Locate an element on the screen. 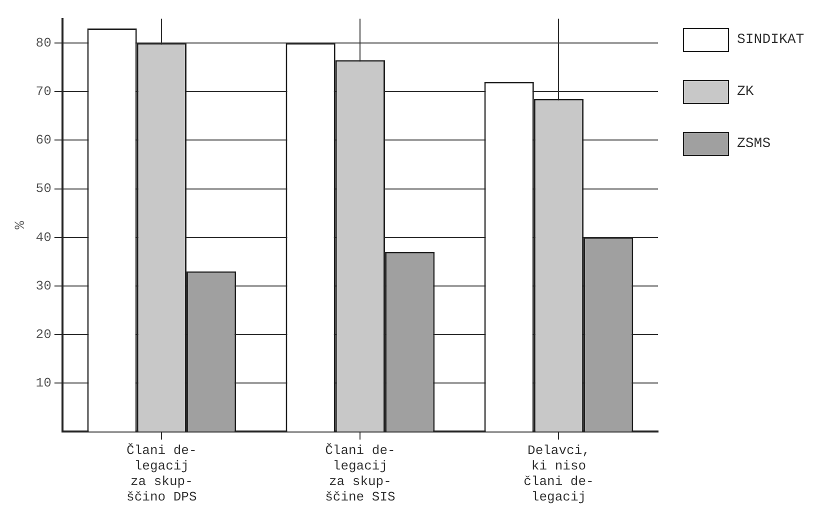 The width and height of the screenshot is (837, 519). text: SINDIKAT is located at coordinates (770, 40).